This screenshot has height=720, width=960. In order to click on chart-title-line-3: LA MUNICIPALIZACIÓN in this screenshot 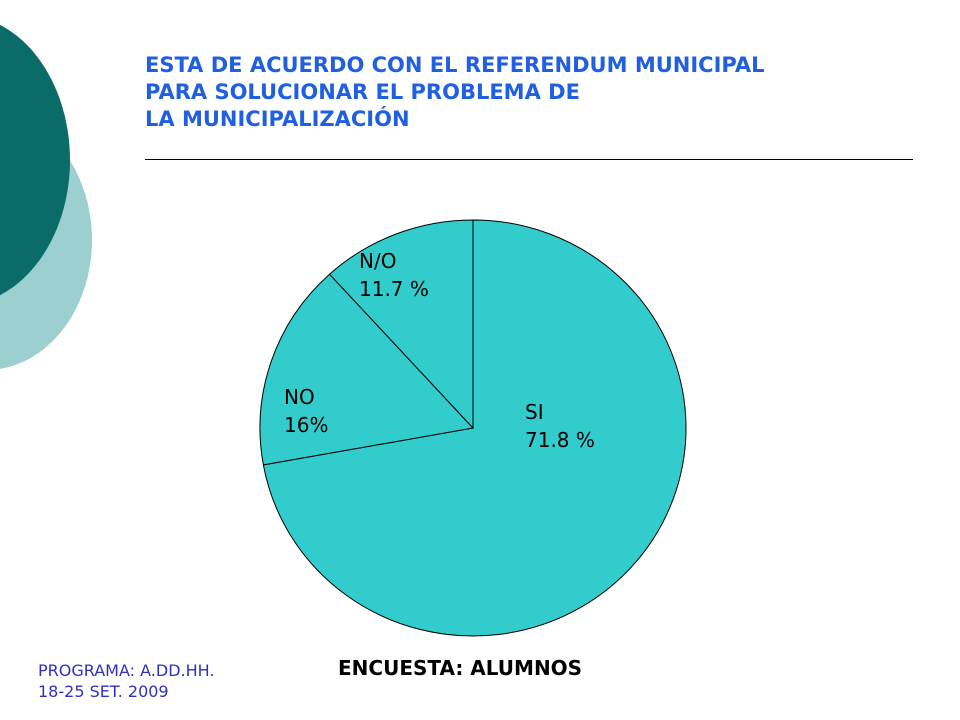, I will do `click(277, 119)`.